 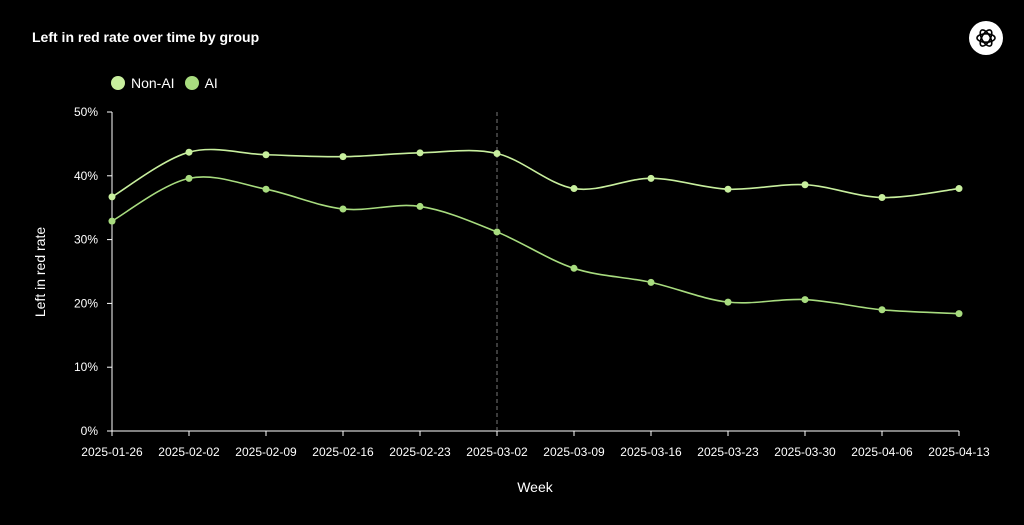 I want to click on legend-marker-non-ai, so click(x=118, y=83).